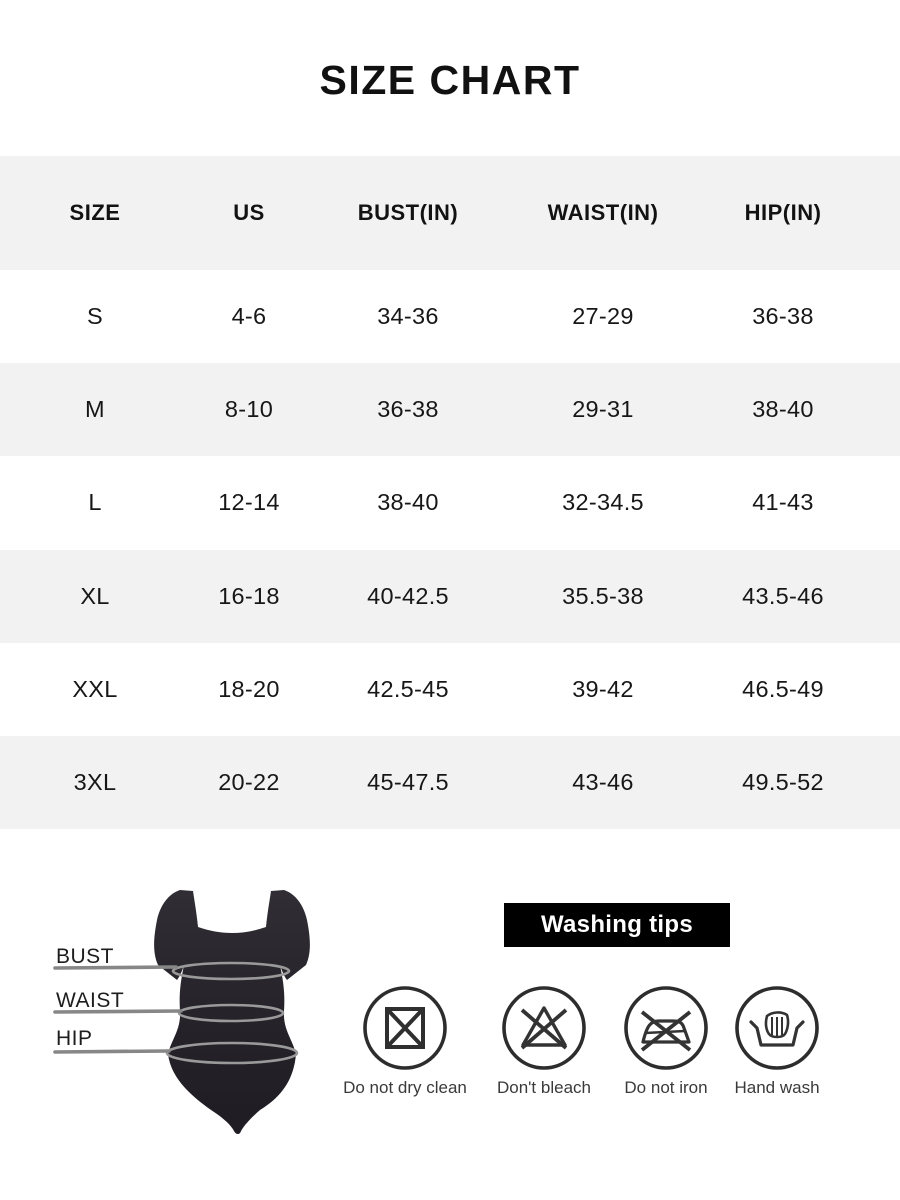 The height and width of the screenshot is (1200, 900). What do you see at coordinates (95, 688) in the screenshot?
I see `cell-size: XXL` at bounding box center [95, 688].